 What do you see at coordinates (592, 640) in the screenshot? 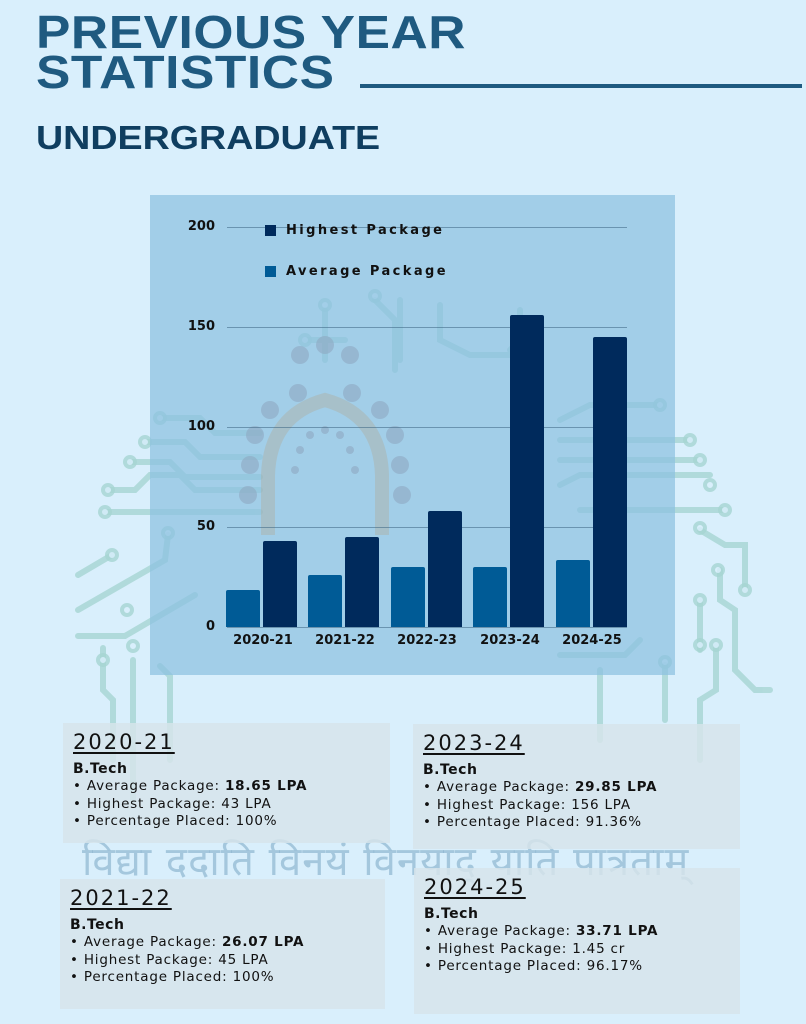
I see `x-tick-label: 2024-25` at bounding box center [592, 640].